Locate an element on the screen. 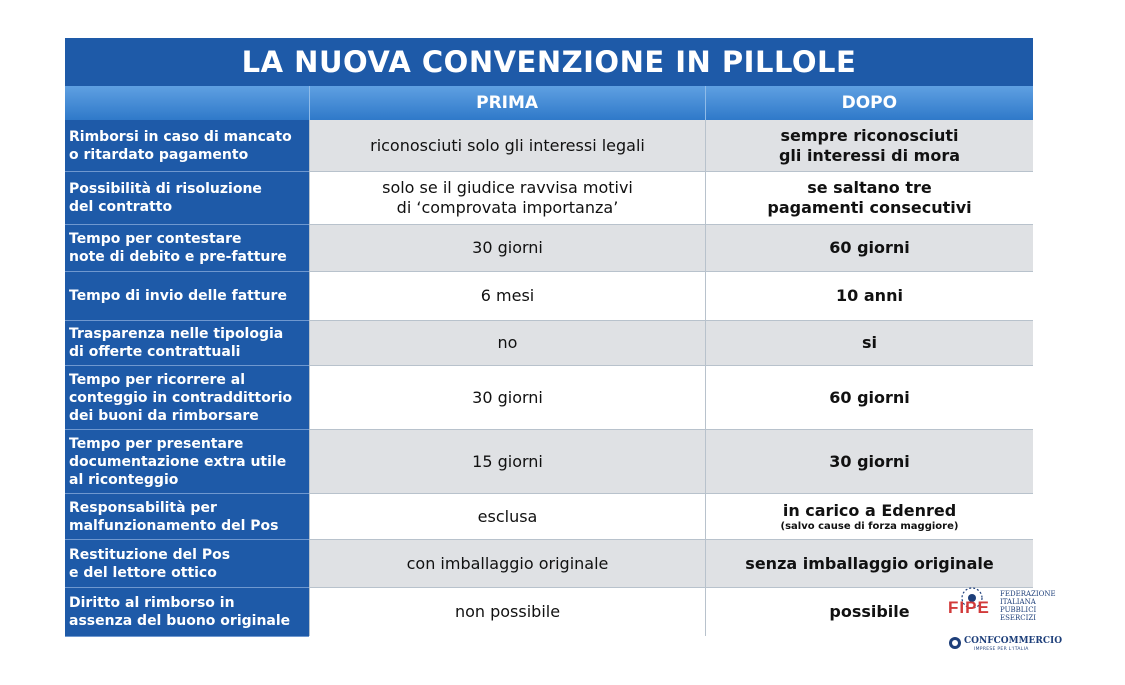 This screenshot has height=685, width=1125. after-value: 10 anni is located at coordinates (869, 295).